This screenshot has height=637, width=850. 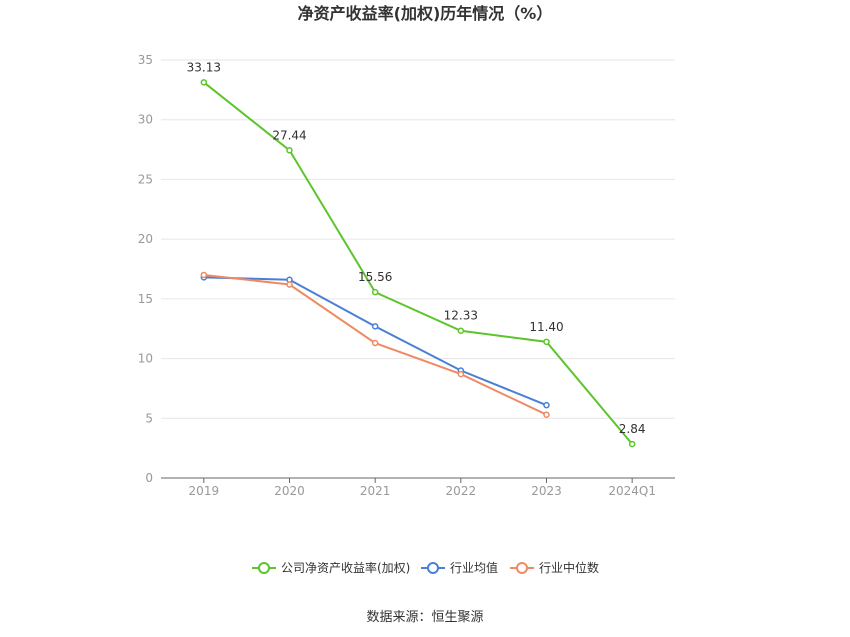 I want to click on x-tick-label: 2022, so click(x=461, y=491).